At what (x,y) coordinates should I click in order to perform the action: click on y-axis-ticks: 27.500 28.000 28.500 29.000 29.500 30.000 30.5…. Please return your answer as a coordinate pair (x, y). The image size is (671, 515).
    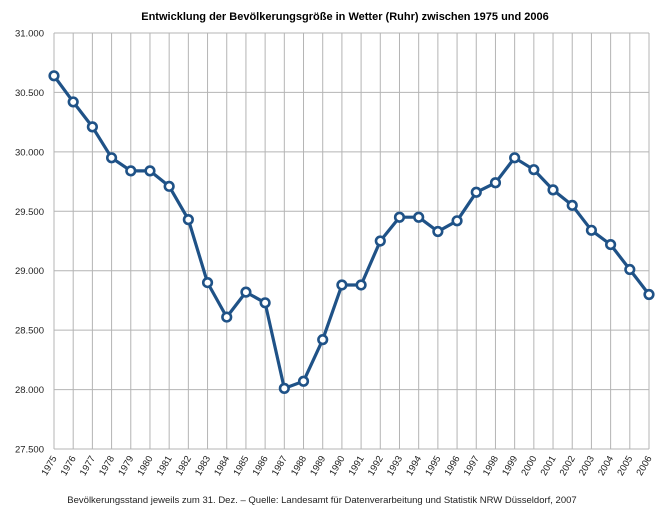
    Looking at the image, I should click on (29, 242).